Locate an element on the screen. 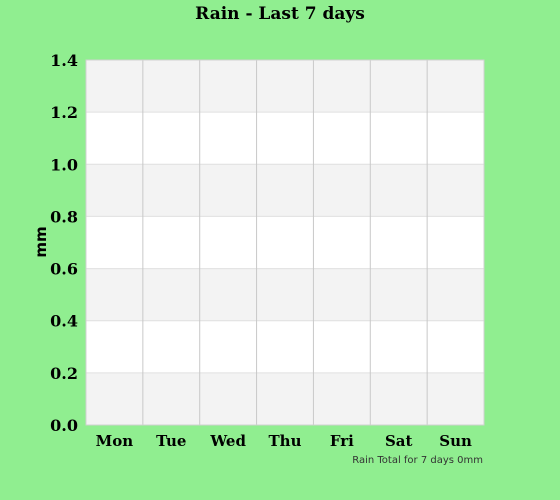  x-tick-label-thu: Thu is located at coordinates (285, 441).